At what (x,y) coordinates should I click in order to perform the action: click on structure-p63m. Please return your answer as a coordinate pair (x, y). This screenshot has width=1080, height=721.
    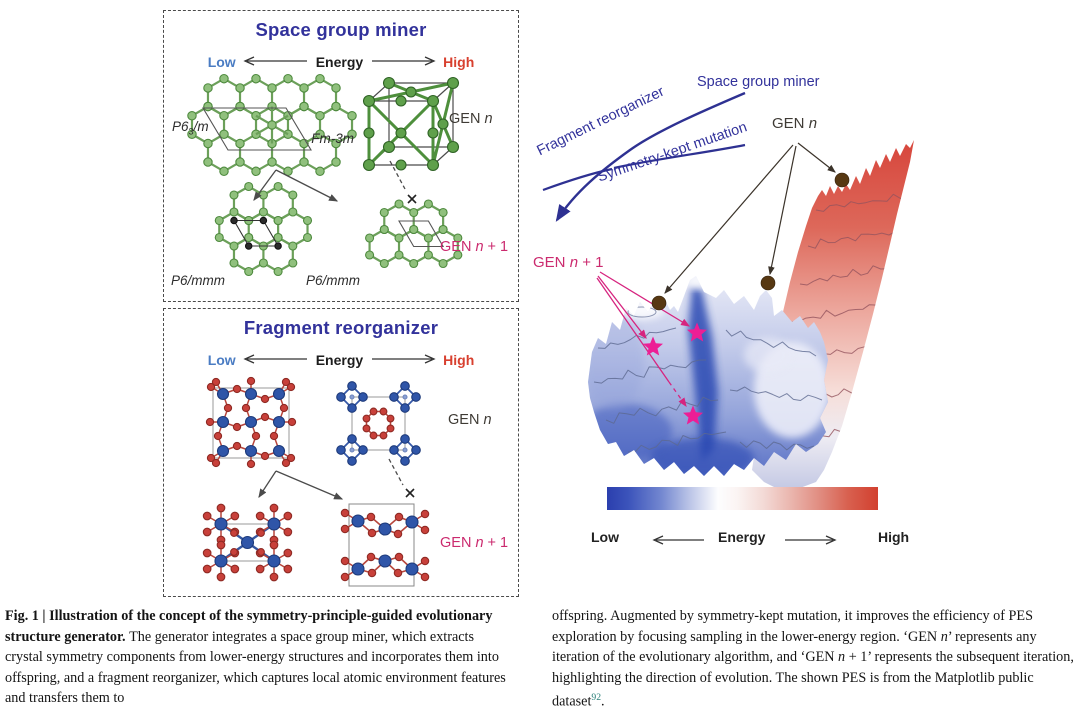
    Looking at the image, I should click on (272, 125).